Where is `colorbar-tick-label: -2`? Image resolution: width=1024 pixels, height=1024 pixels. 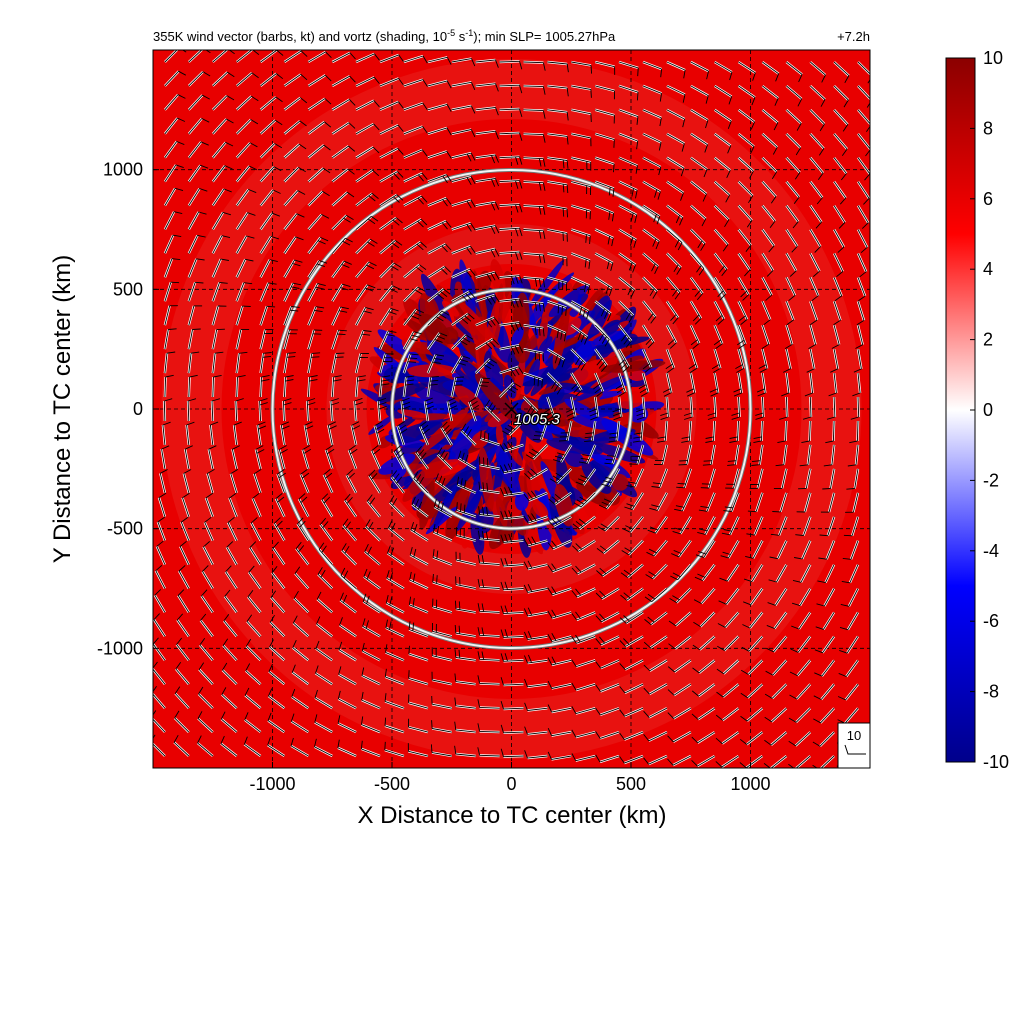 colorbar-tick-label: -2 is located at coordinates (991, 480).